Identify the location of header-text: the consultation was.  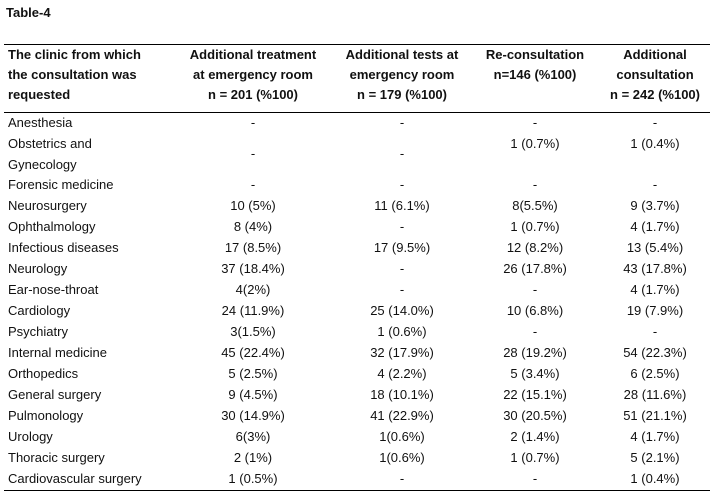
(72, 74).